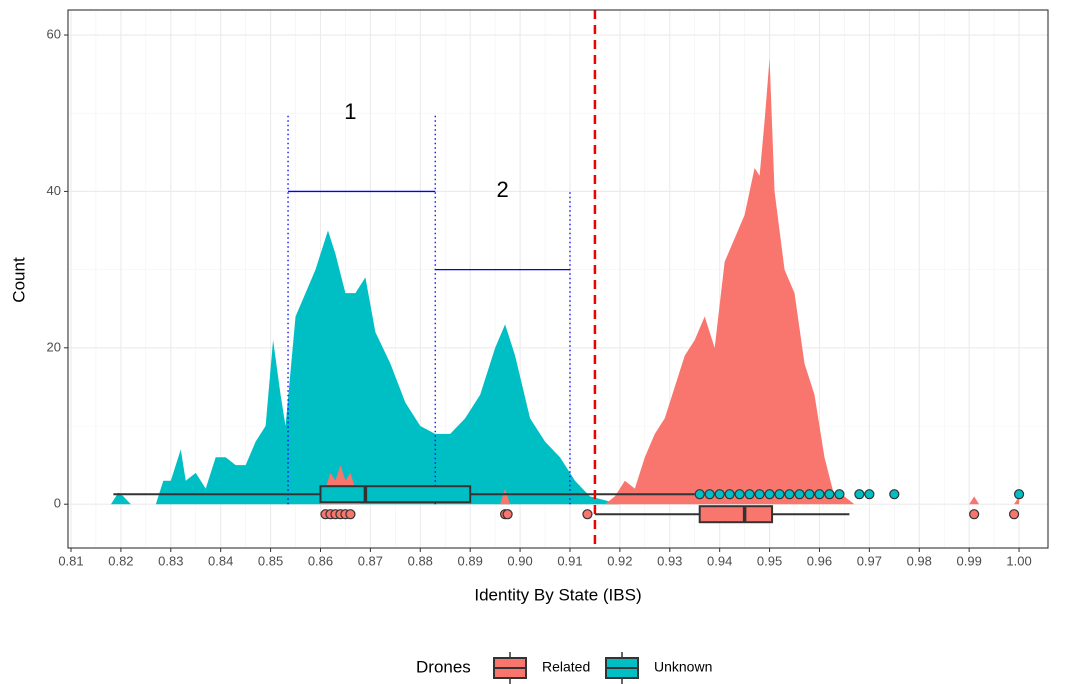  I want to click on y-axis-label: Count, so click(18, 280).